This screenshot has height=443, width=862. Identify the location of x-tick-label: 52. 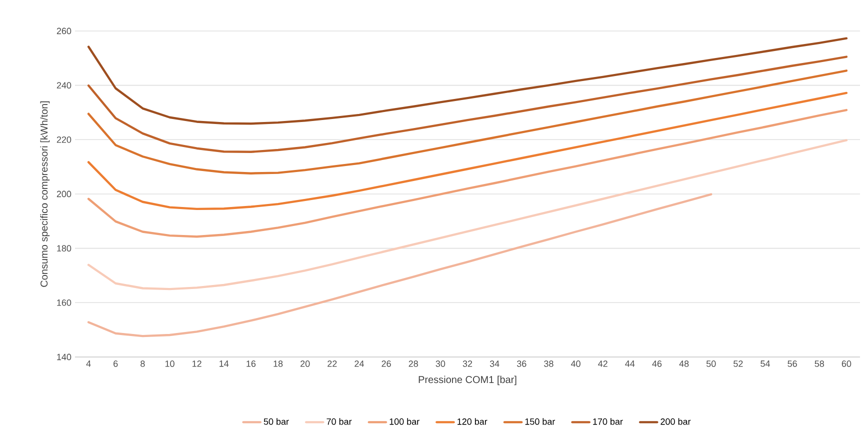
(738, 363).